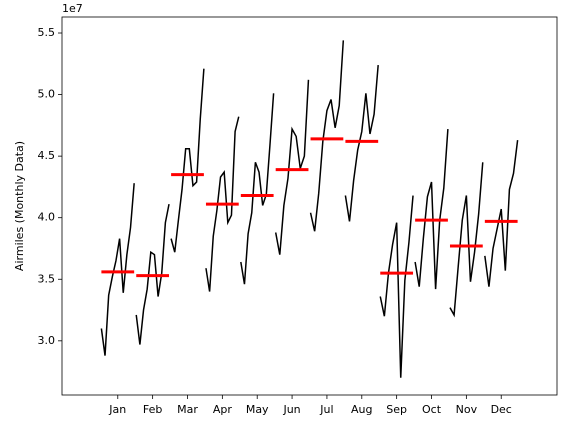  Describe the element at coordinates (501, 409) in the screenshot. I see `x-tick-label: Dec` at that location.